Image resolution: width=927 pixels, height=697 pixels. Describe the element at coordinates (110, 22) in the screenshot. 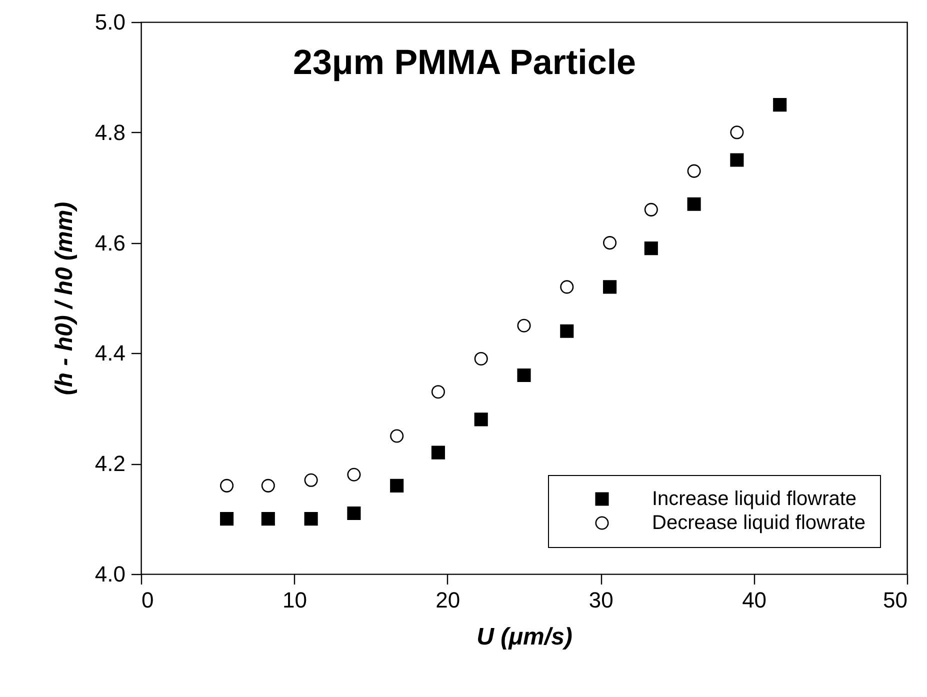

I see `y-tick-label: 5.0` at that location.